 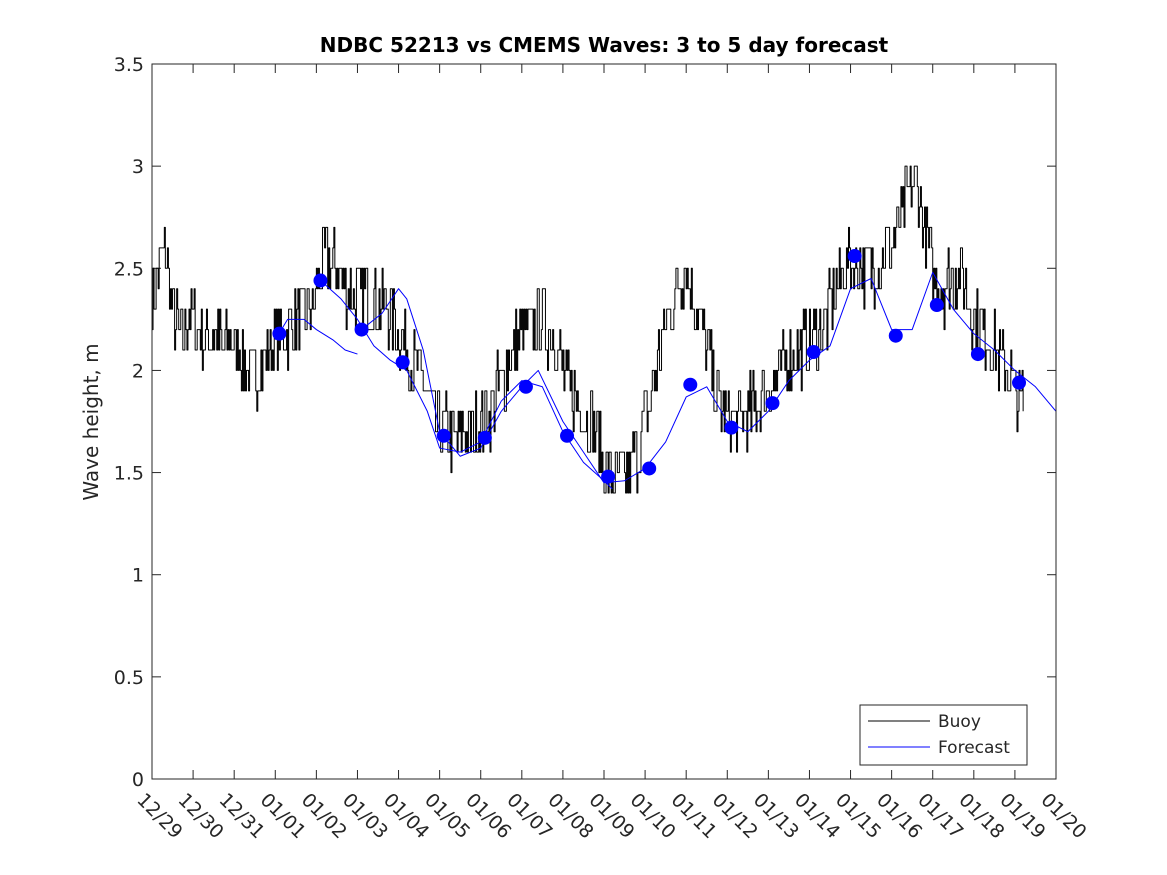 What do you see at coordinates (129, 678) in the screenshot?
I see `y-tick-label: 0.5` at bounding box center [129, 678].